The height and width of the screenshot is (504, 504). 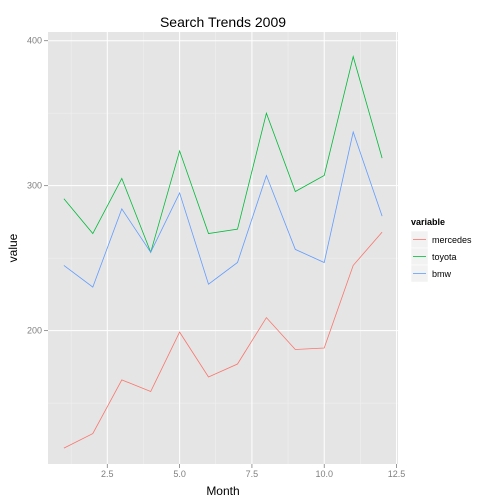 I want to click on y-tick-label: 200, so click(x=34, y=331).